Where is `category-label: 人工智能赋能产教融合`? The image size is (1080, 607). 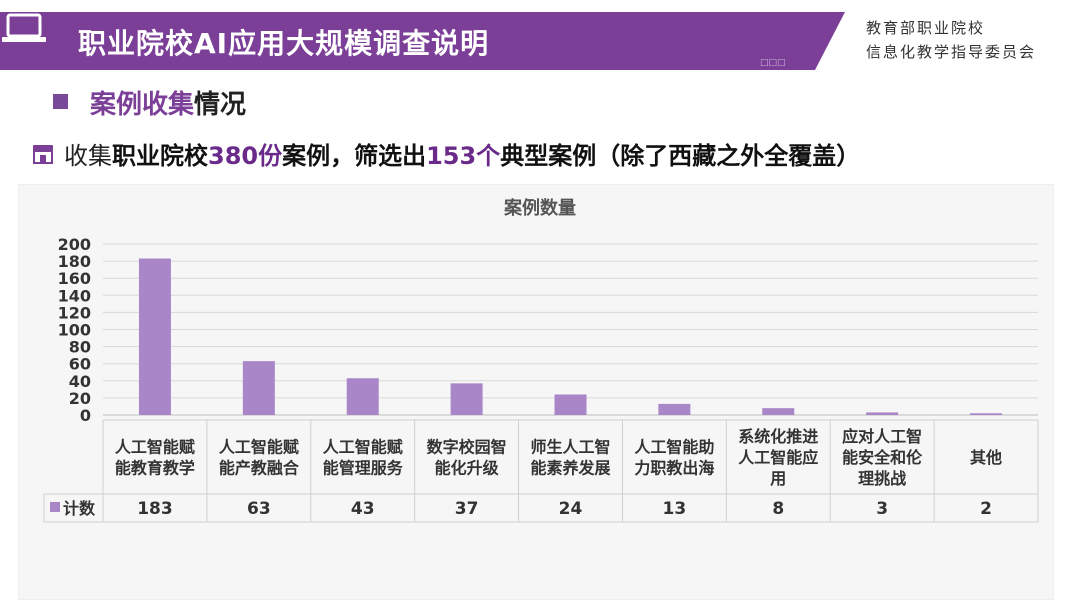
category-label: 人工智能赋能产教融合 is located at coordinates (259, 458).